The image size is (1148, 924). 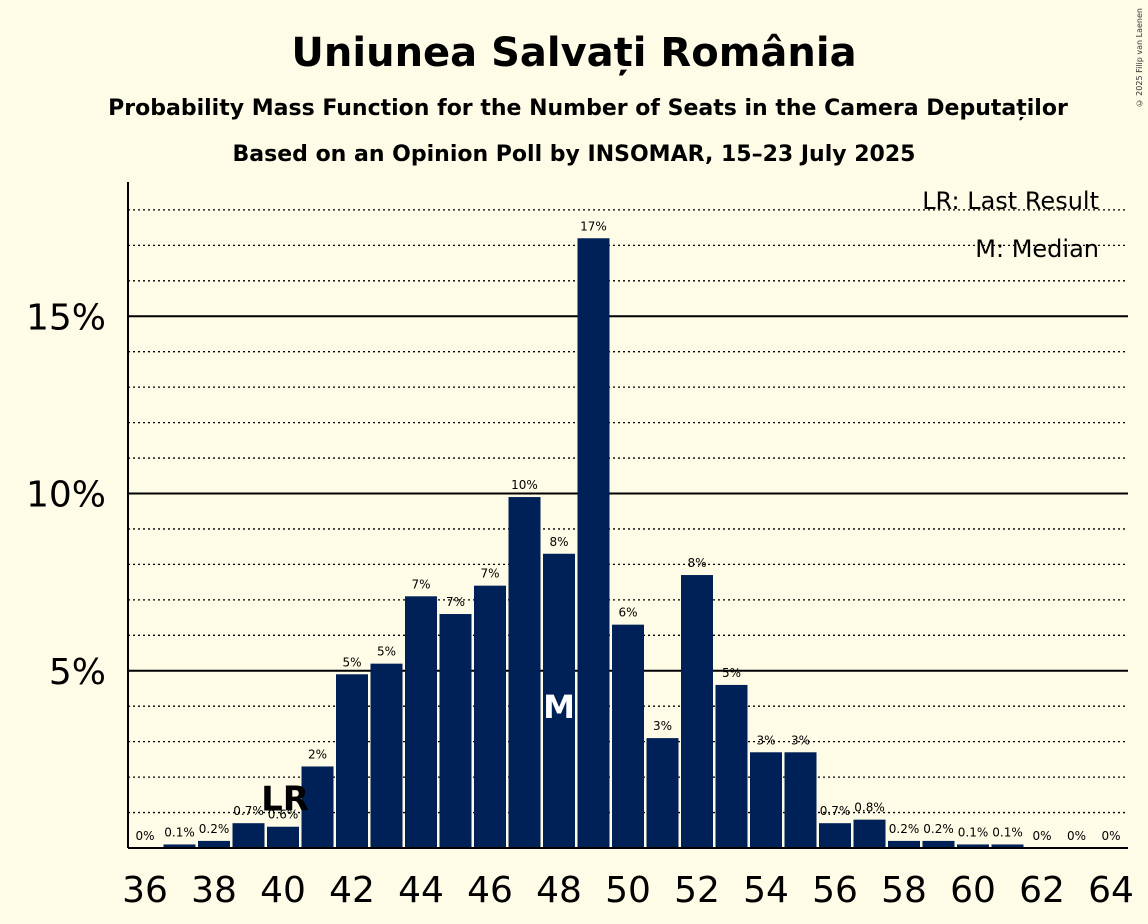 I want to click on value-label-seat-40: 0.6%, so click(x=283, y=815).